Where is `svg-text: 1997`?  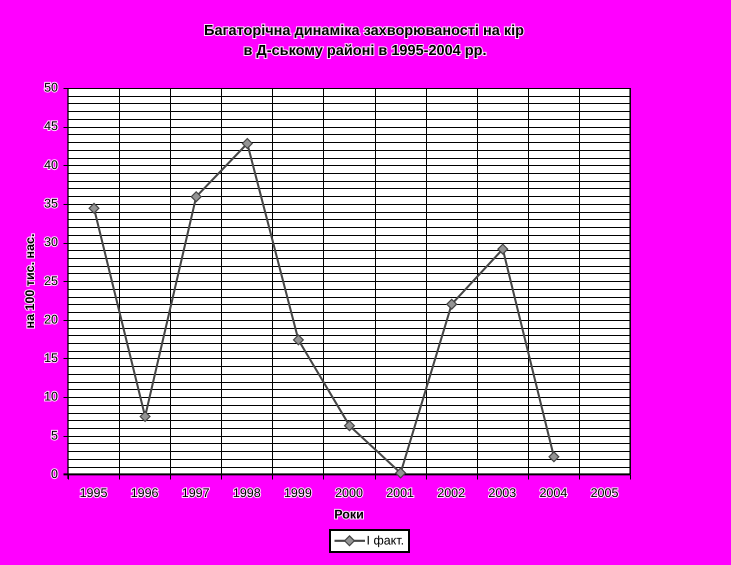
svg-text: 1997 is located at coordinates (196, 493).